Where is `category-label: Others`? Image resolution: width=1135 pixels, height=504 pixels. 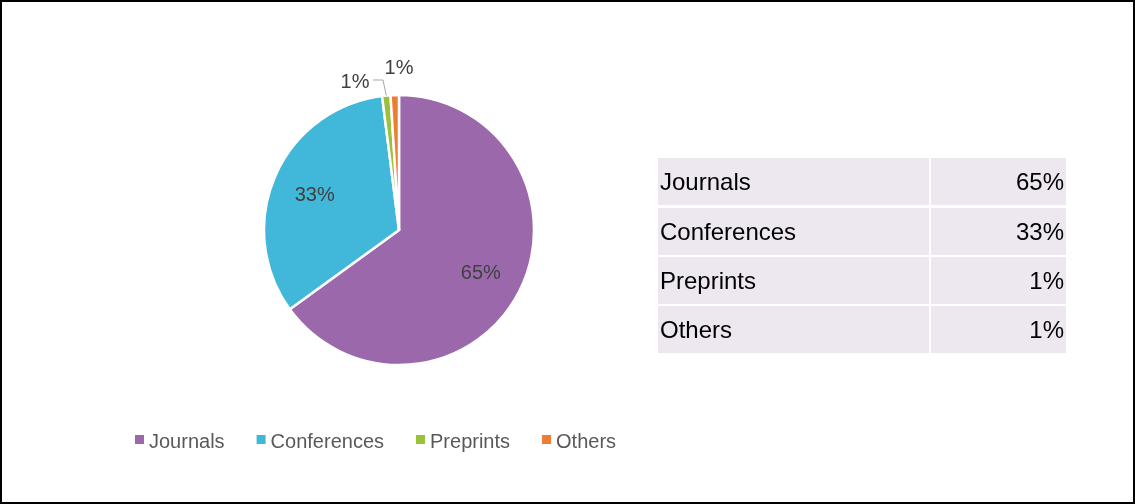 category-label: Others is located at coordinates (696, 329).